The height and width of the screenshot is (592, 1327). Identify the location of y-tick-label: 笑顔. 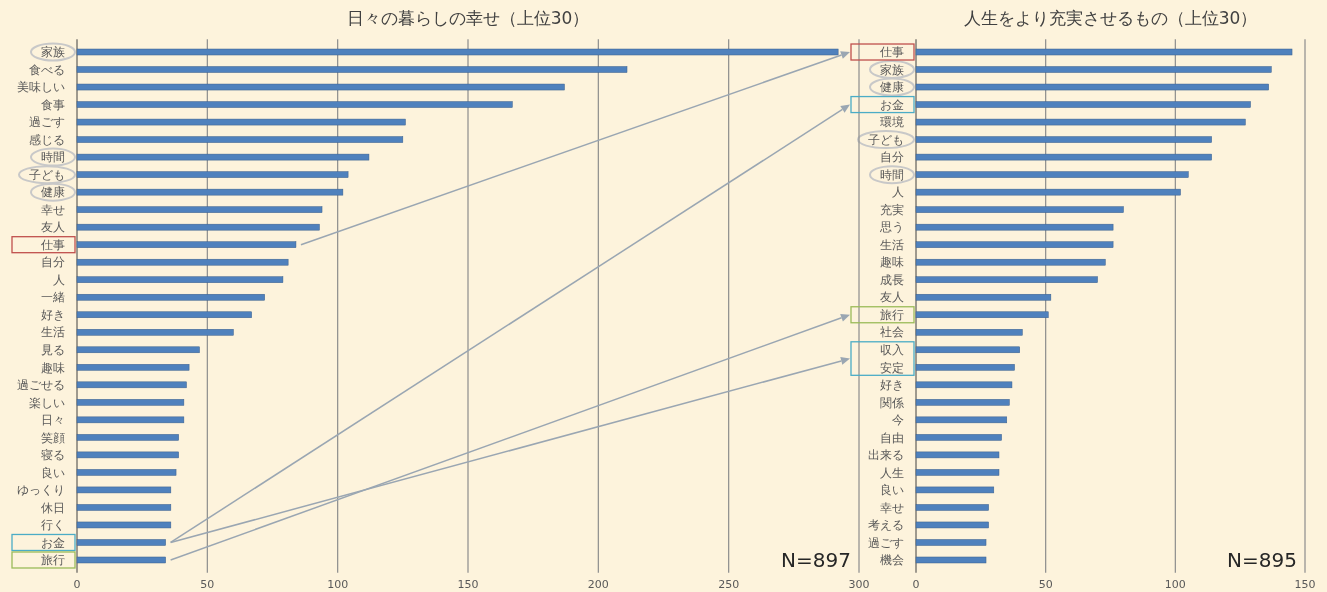
(53, 437).